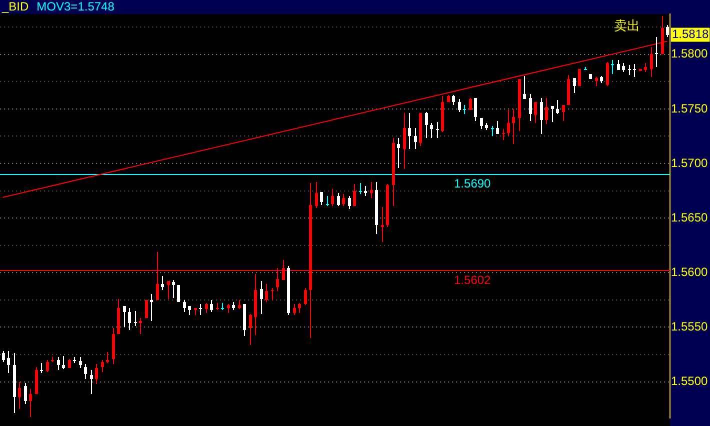 The height and width of the screenshot is (426, 710). What do you see at coordinates (473, 279) in the screenshot?
I see `ref-line-label: 1.5602` at bounding box center [473, 279].